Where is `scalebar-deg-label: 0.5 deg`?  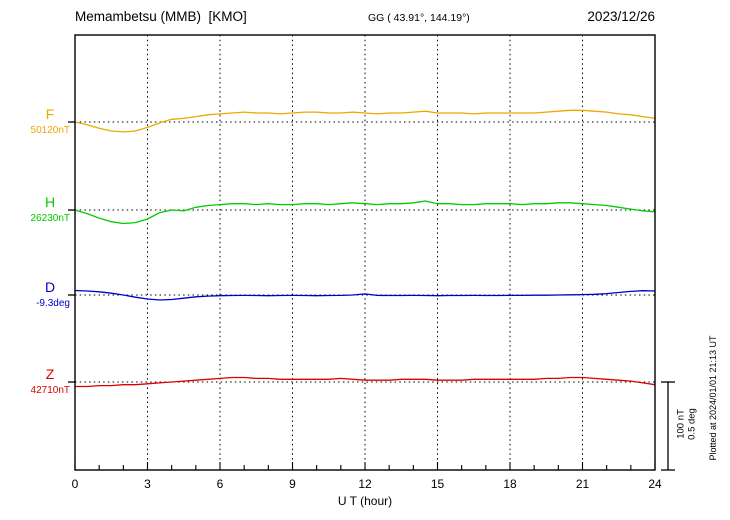
scalebar-deg-label: 0.5 deg is located at coordinates (692, 424).